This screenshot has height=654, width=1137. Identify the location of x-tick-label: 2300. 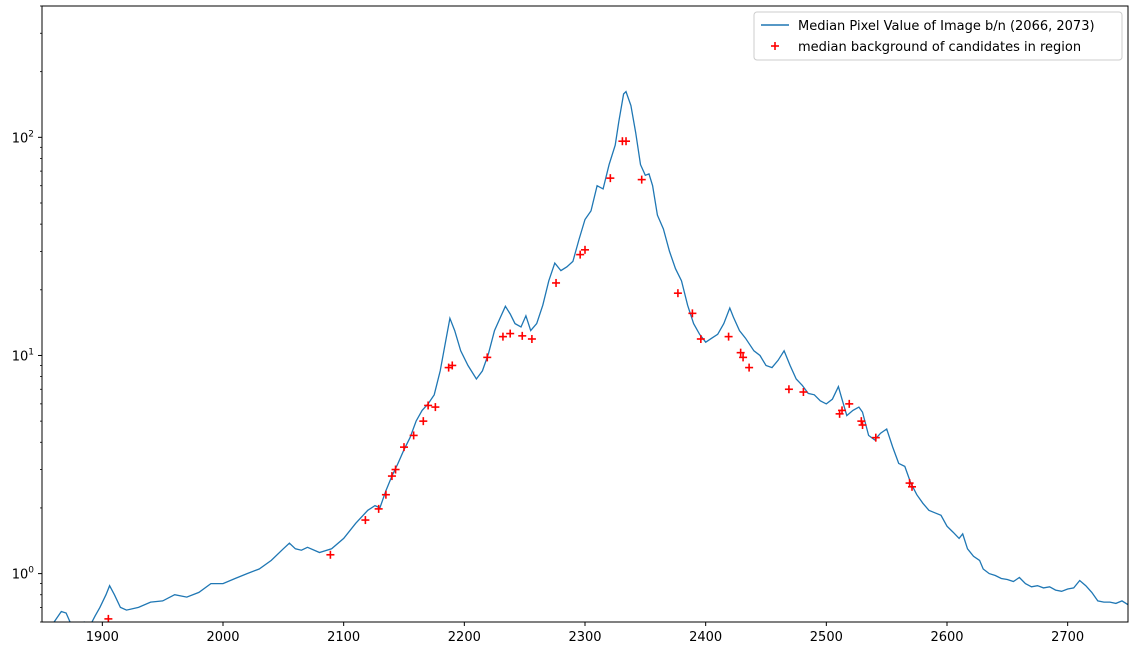
(584, 637).